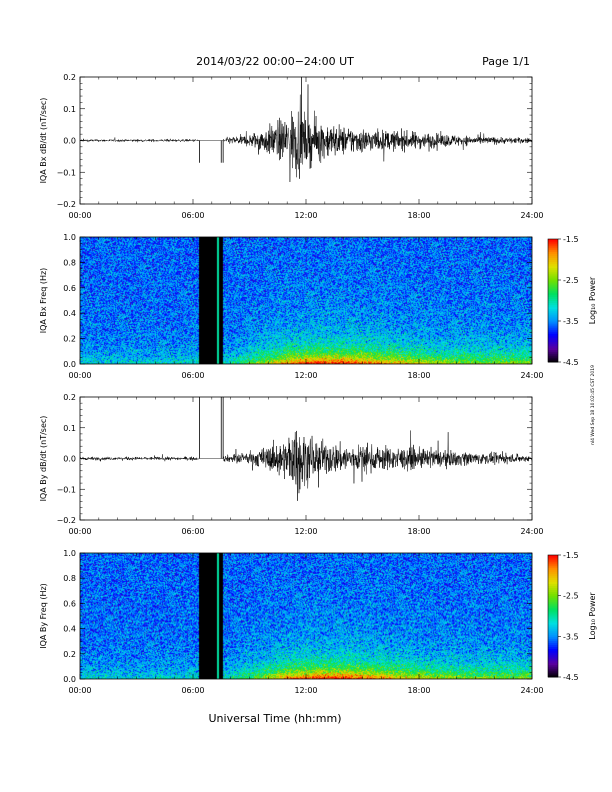  Describe the element at coordinates (571, 239) in the screenshot. I see `colorbar-tick-label: -1.5` at that location.